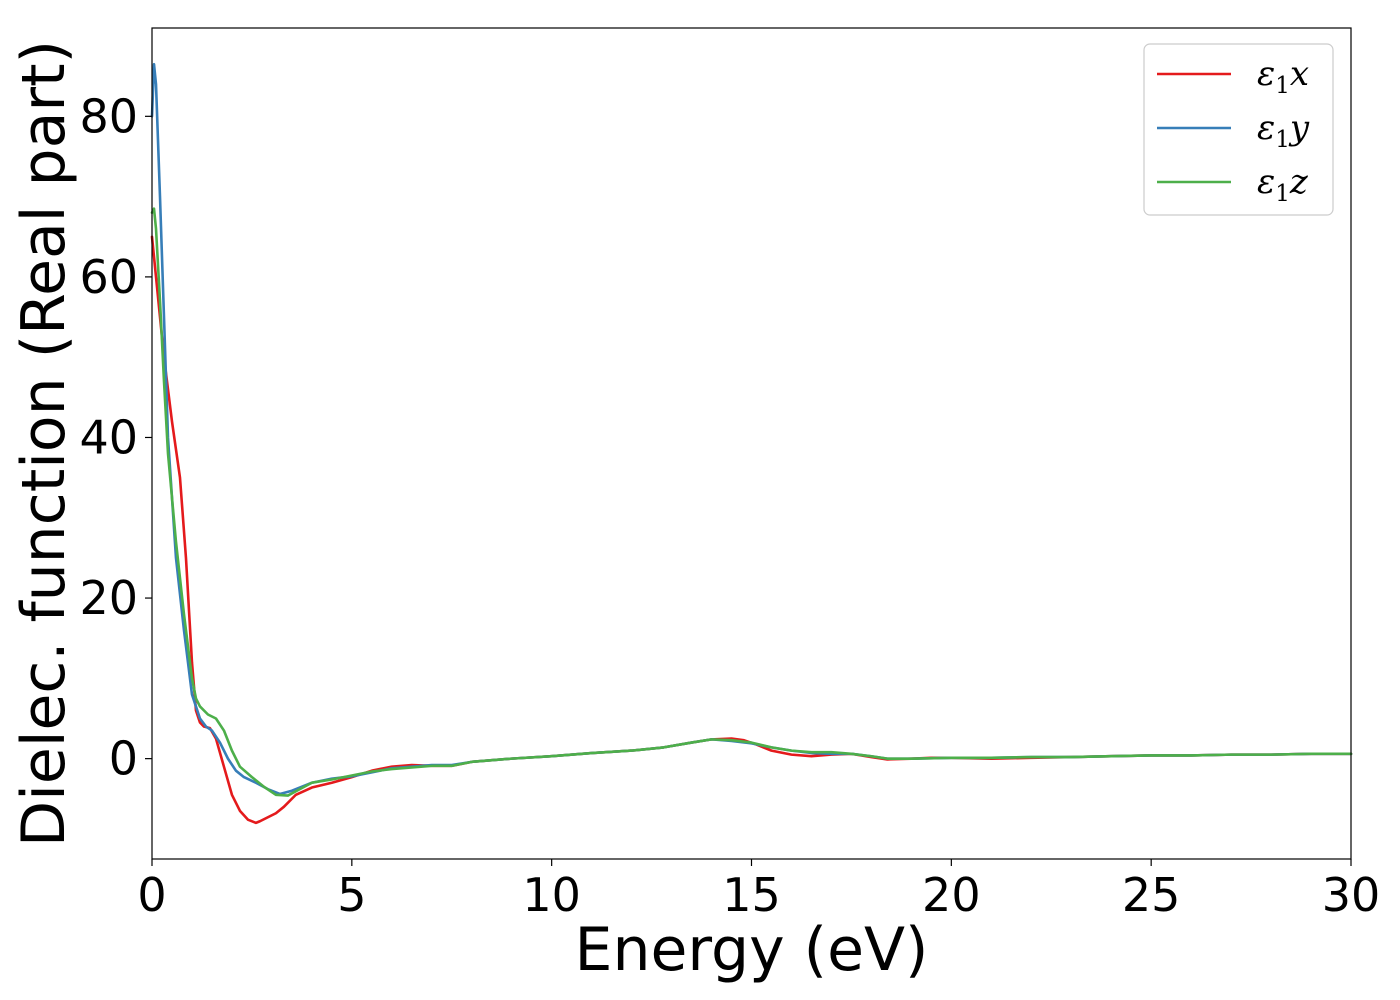 The width and height of the screenshot is (1400, 1000). What do you see at coordinates (1238, 129) in the screenshot?
I see `legend-box` at bounding box center [1238, 129].